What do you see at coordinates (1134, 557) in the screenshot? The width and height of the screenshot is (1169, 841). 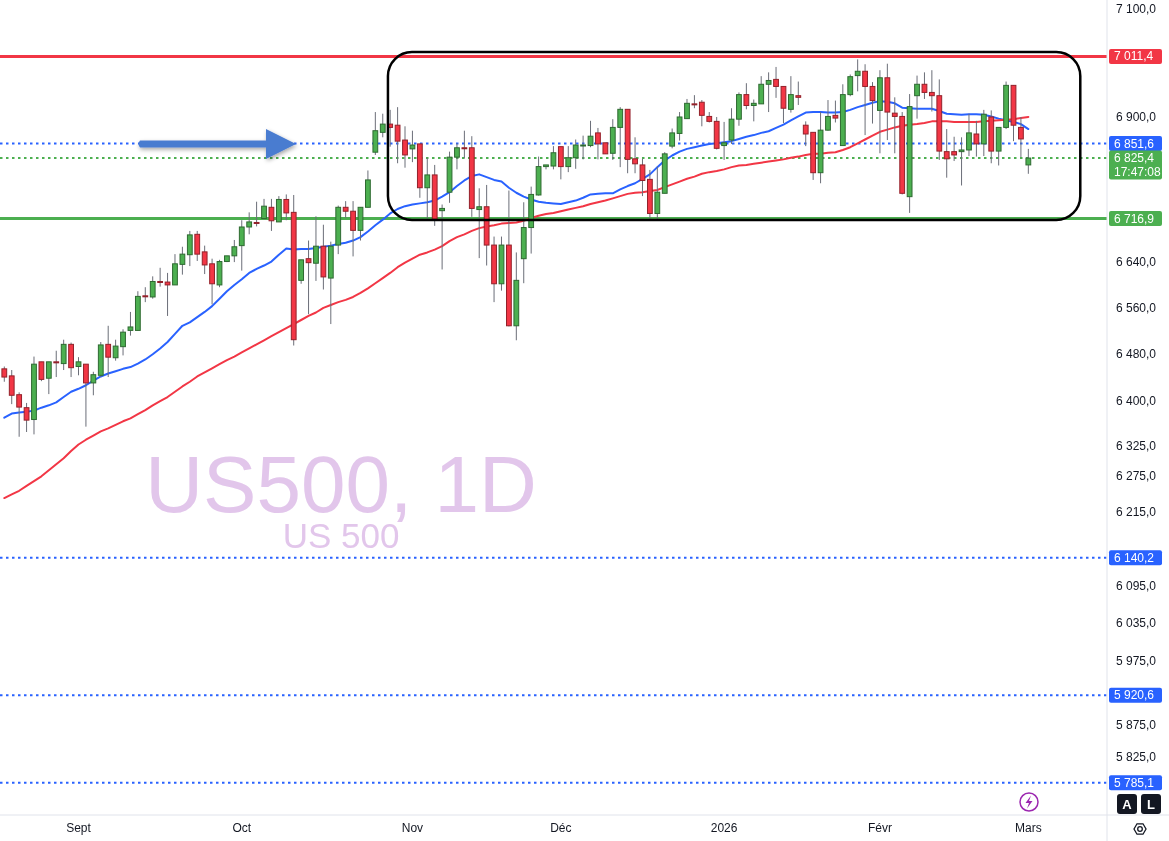 I see `ref-line-label: 6 140,2` at bounding box center [1134, 557].